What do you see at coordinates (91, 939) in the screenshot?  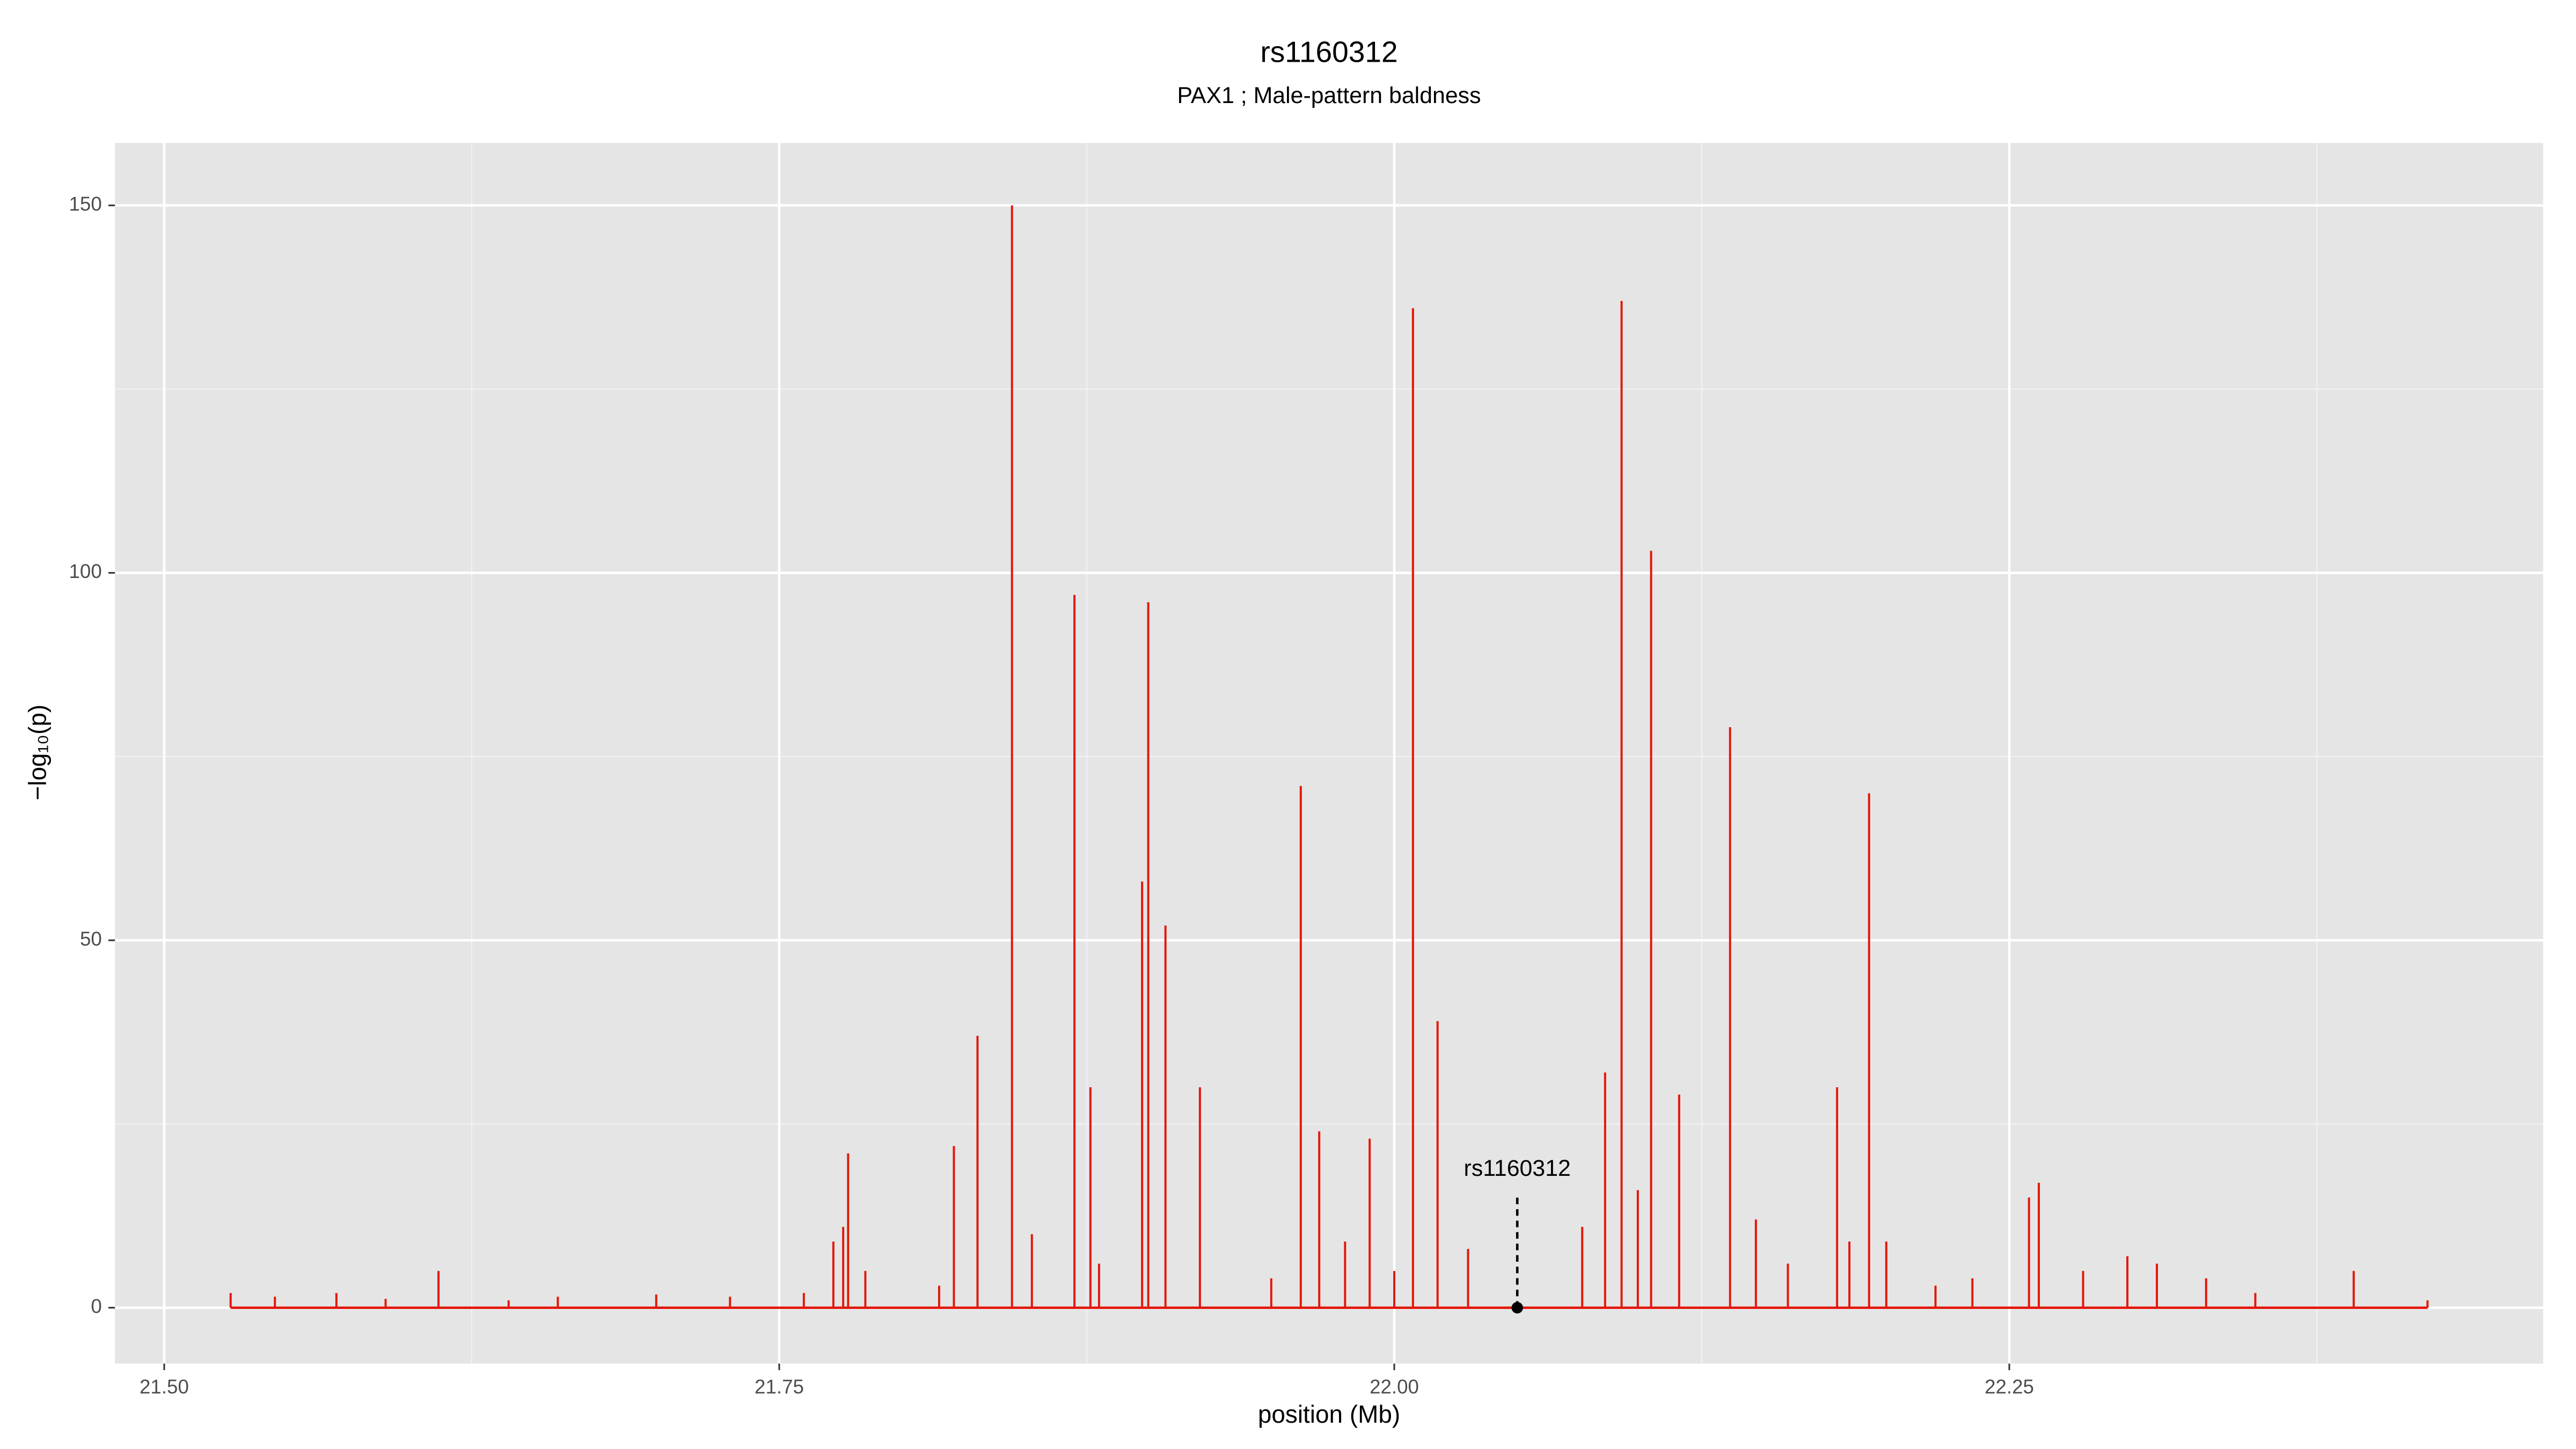 I see `y-tick-label: 50` at bounding box center [91, 939].